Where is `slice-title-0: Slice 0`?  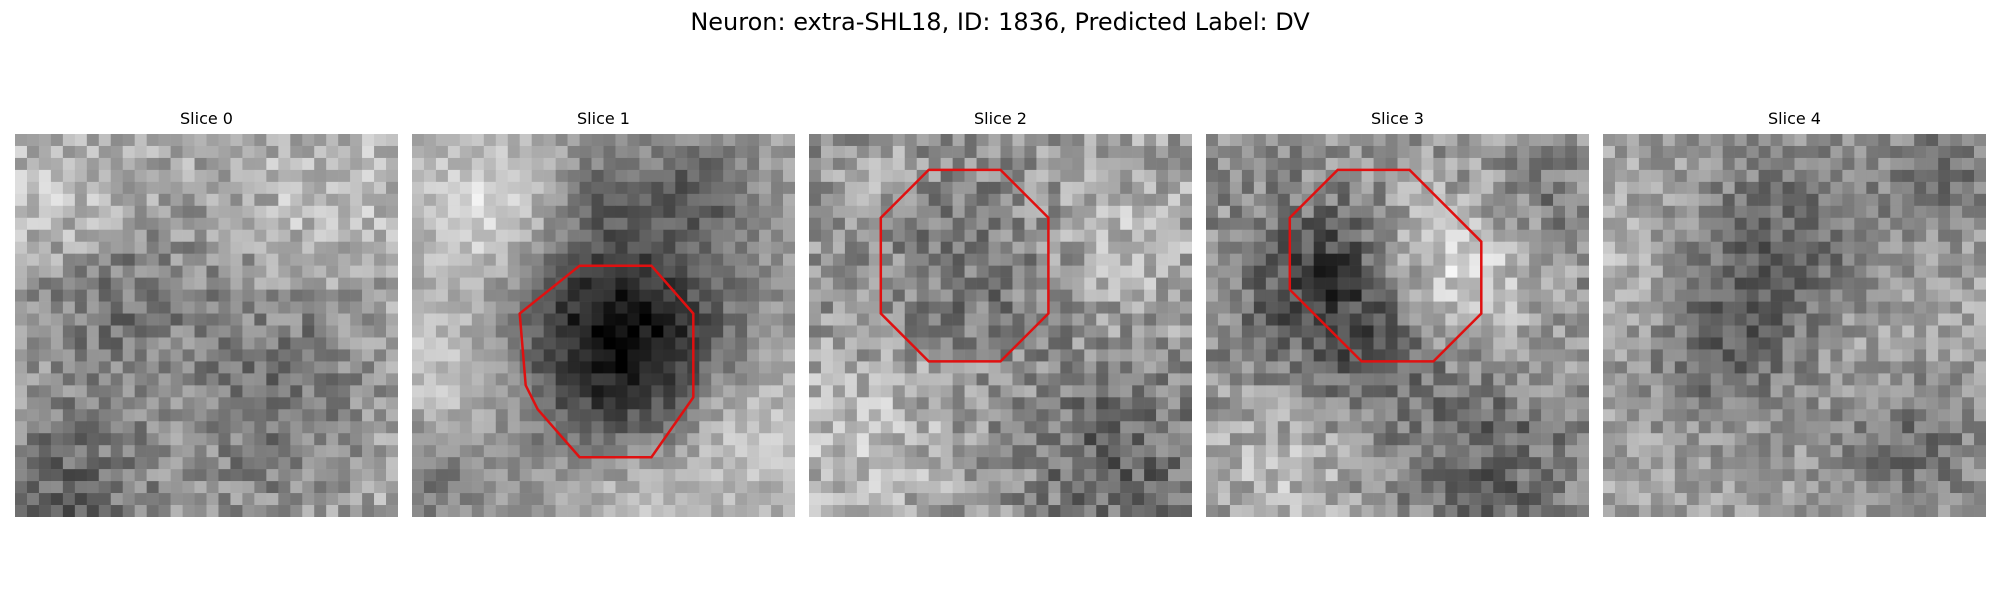
slice-title-0: Slice 0 is located at coordinates (206, 119).